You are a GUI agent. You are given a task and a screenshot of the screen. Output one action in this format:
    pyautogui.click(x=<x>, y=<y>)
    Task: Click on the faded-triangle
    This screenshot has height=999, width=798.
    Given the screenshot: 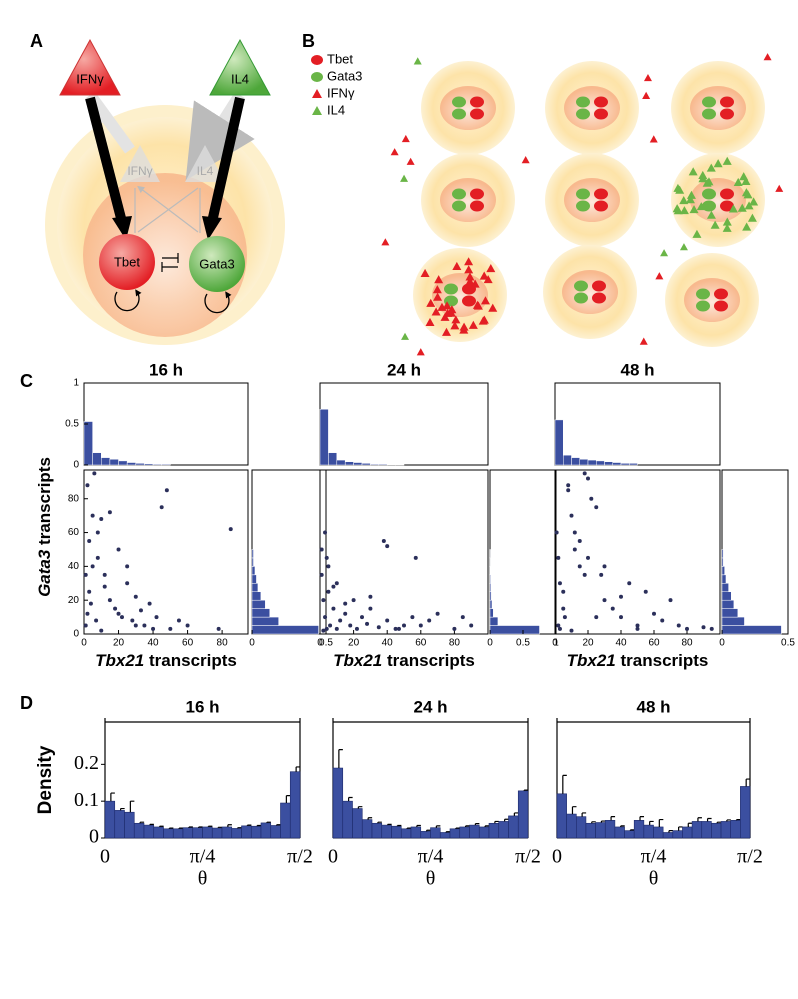 What is the action you would take?
    pyautogui.click(x=140, y=163)
    